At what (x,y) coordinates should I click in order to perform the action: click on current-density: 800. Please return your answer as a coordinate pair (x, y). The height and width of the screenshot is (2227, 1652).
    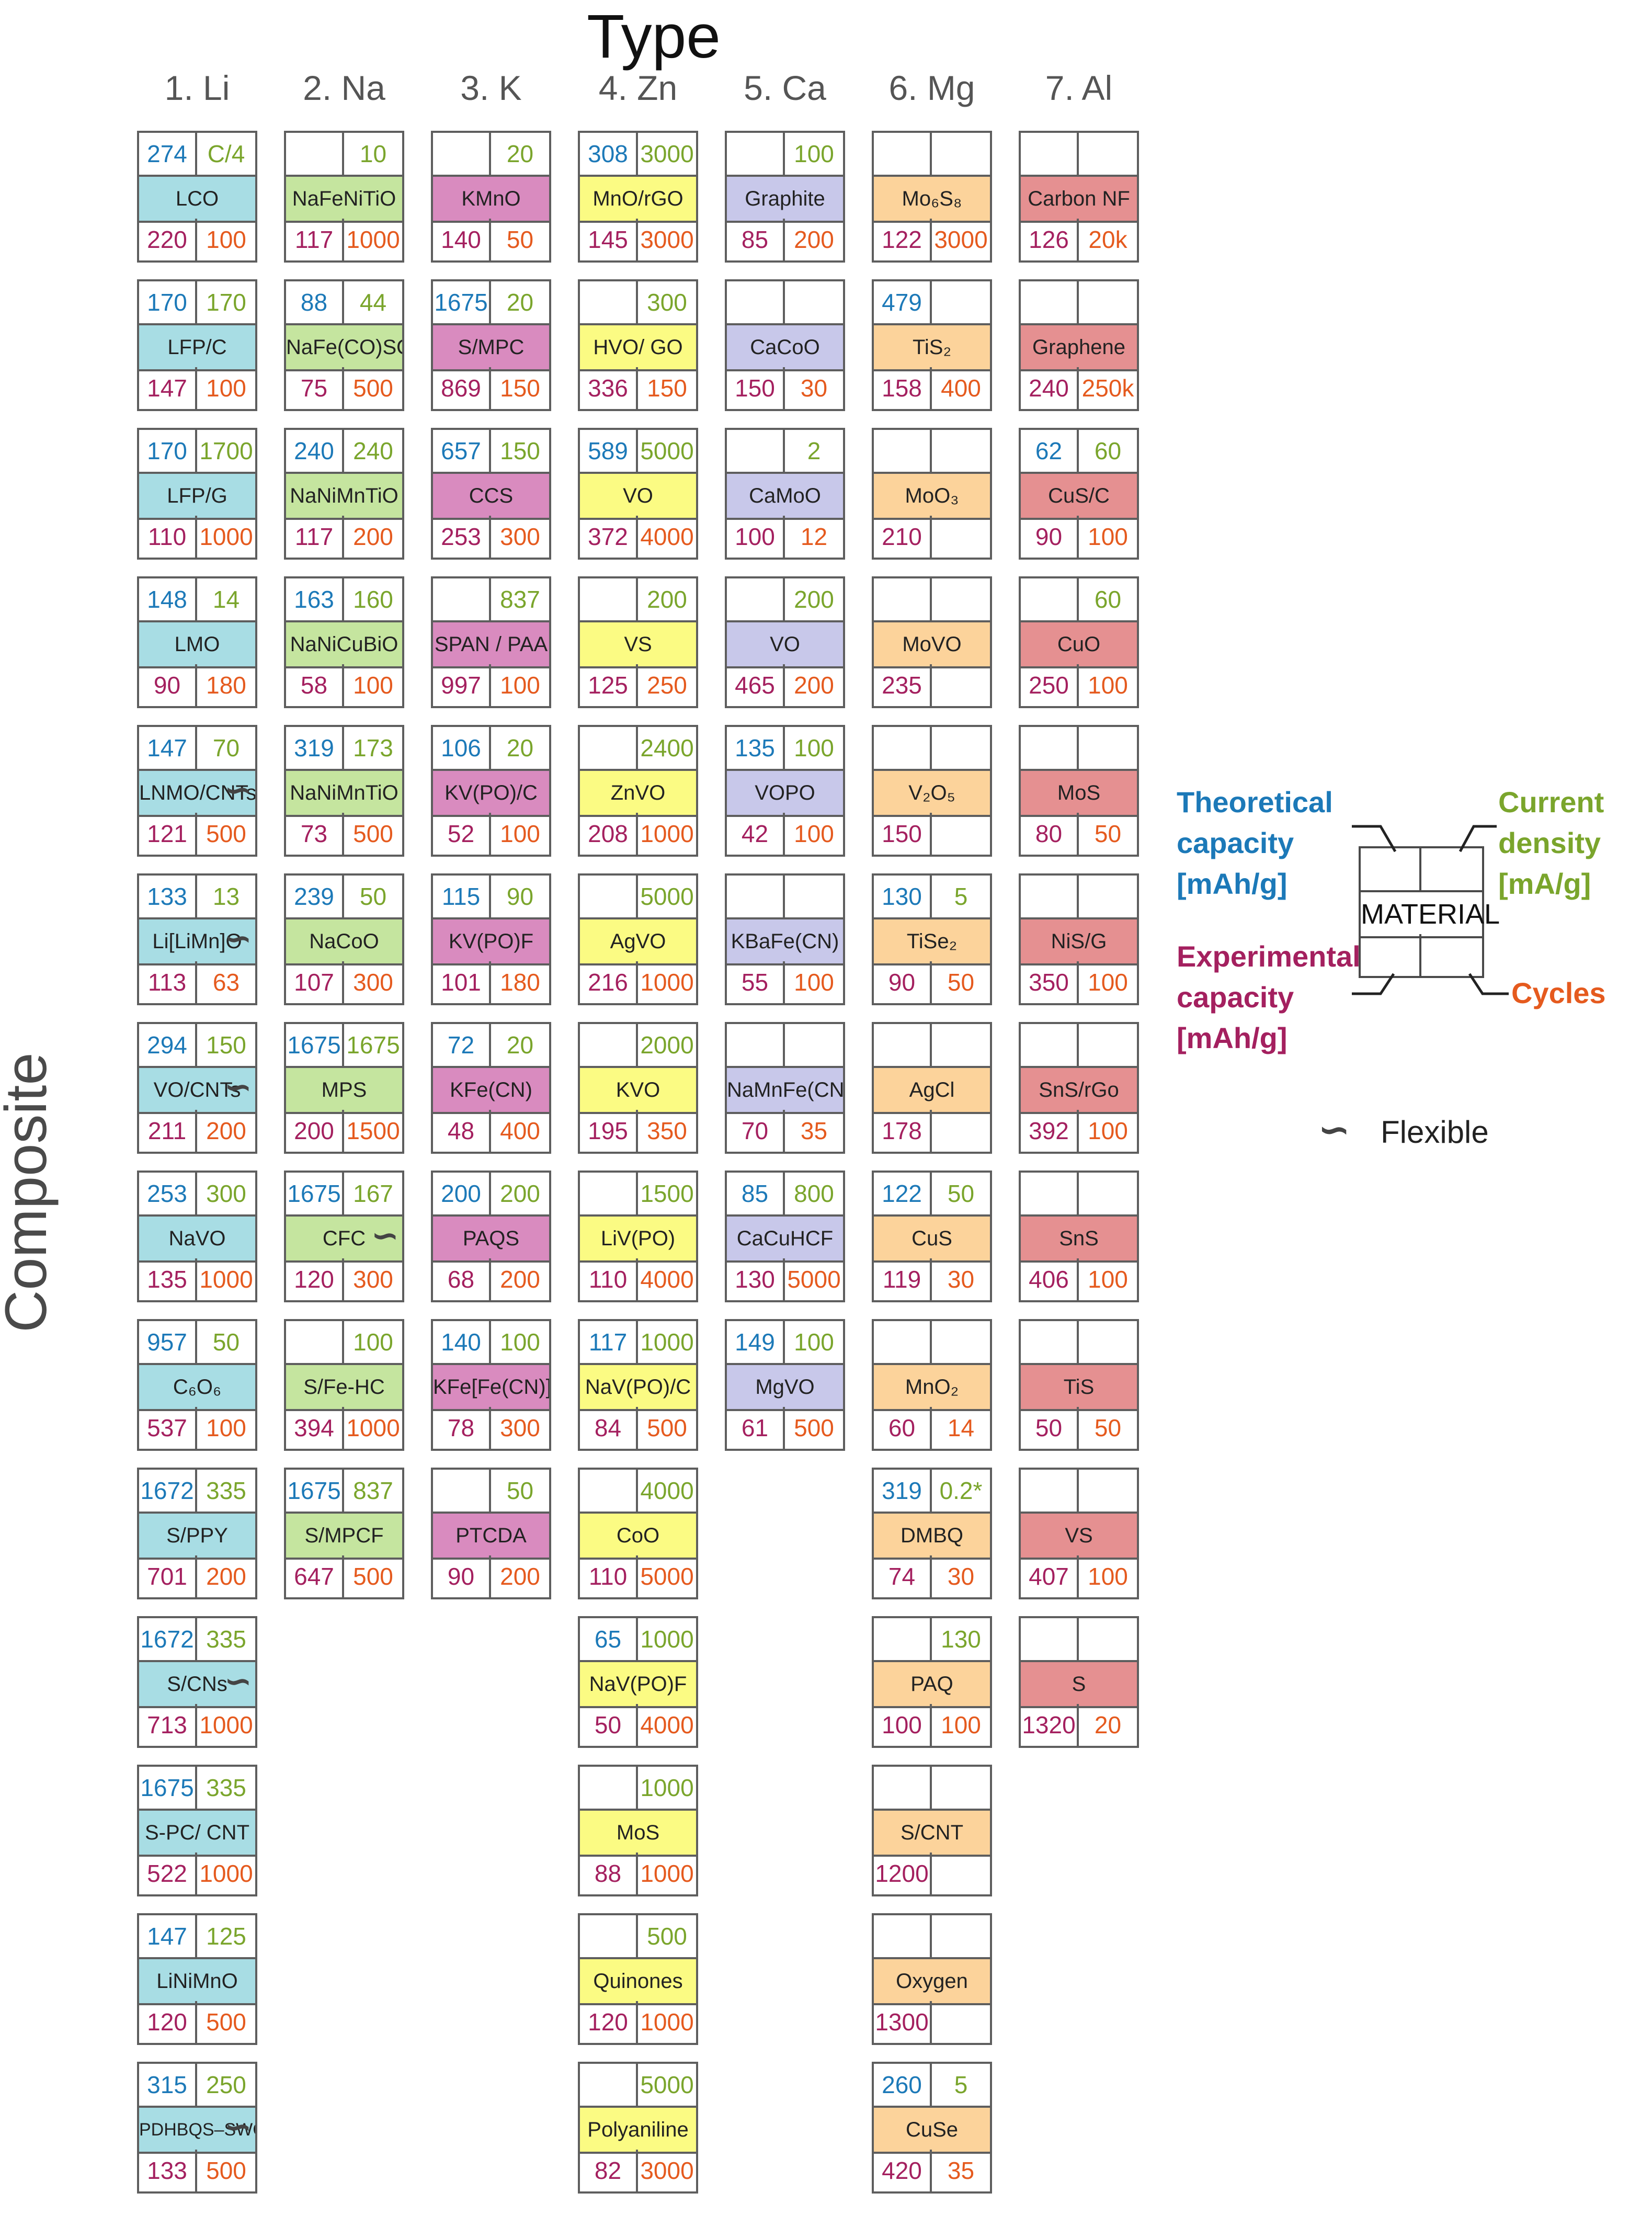
    Looking at the image, I should click on (814, 1193).